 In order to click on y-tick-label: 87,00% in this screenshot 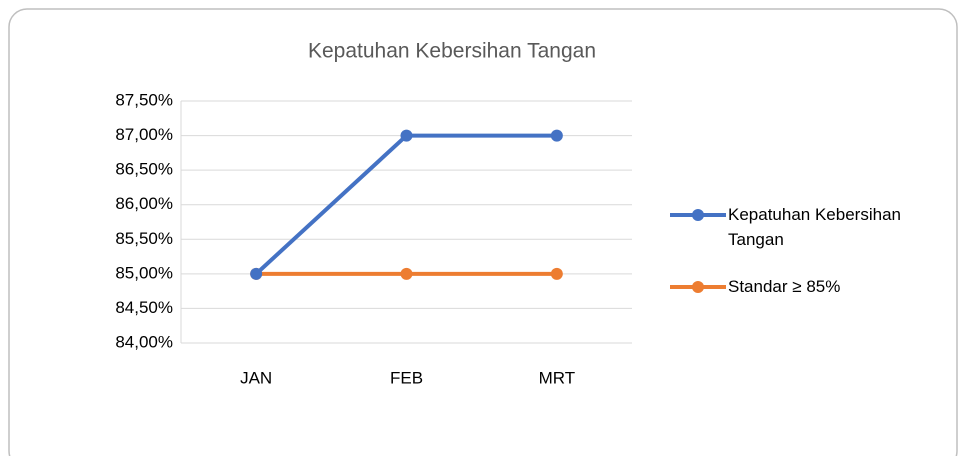, I will do `click(144, 134)`.